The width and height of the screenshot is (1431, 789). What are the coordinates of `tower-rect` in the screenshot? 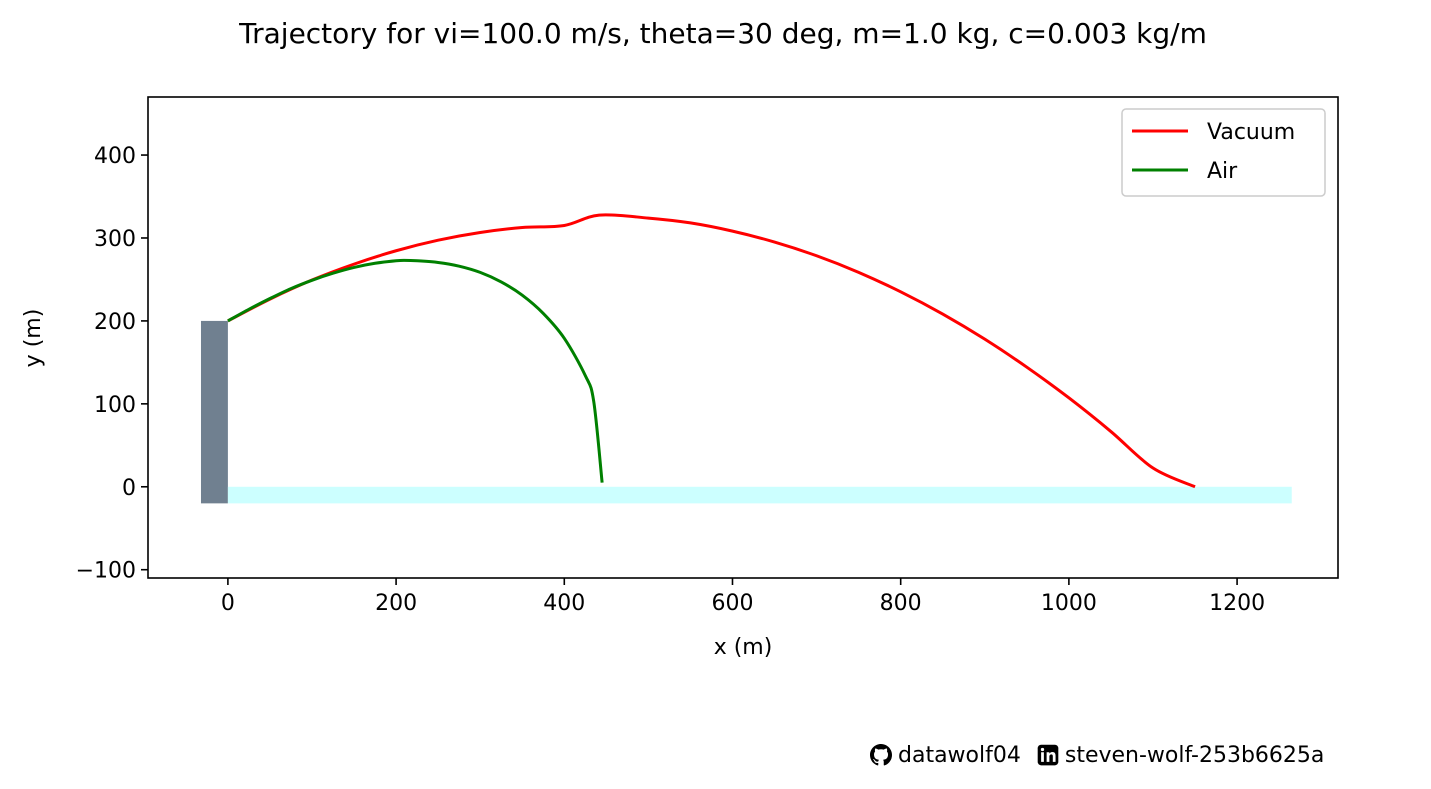 It's located at (214, 412).